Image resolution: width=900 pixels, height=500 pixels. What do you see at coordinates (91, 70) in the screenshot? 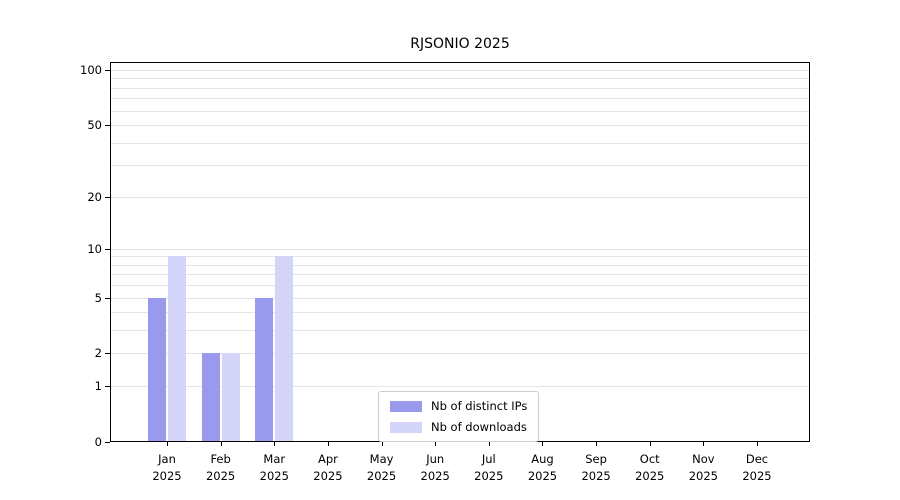
I see `y-label-100: 100` at bounding box center [91, 70].